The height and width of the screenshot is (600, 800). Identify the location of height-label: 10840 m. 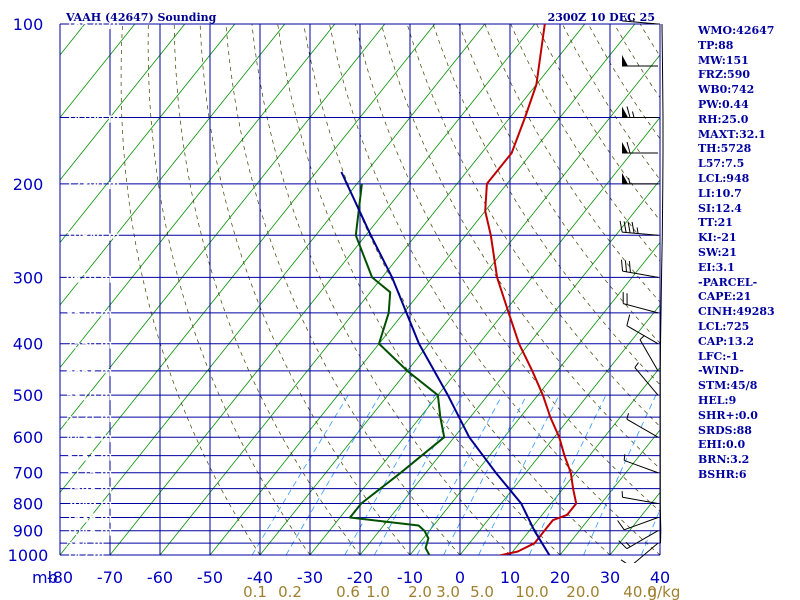
(93, 236).